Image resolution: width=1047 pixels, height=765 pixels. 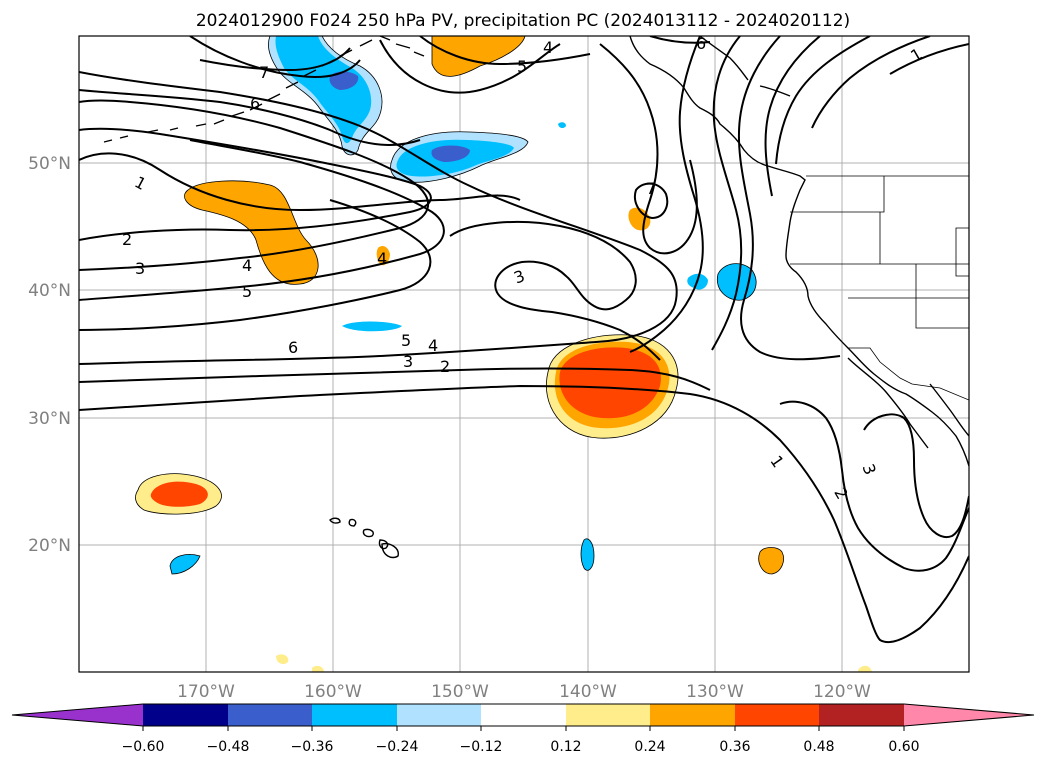 I want to click on contour-label-2-mid: 2, so click(x=445, y=366).